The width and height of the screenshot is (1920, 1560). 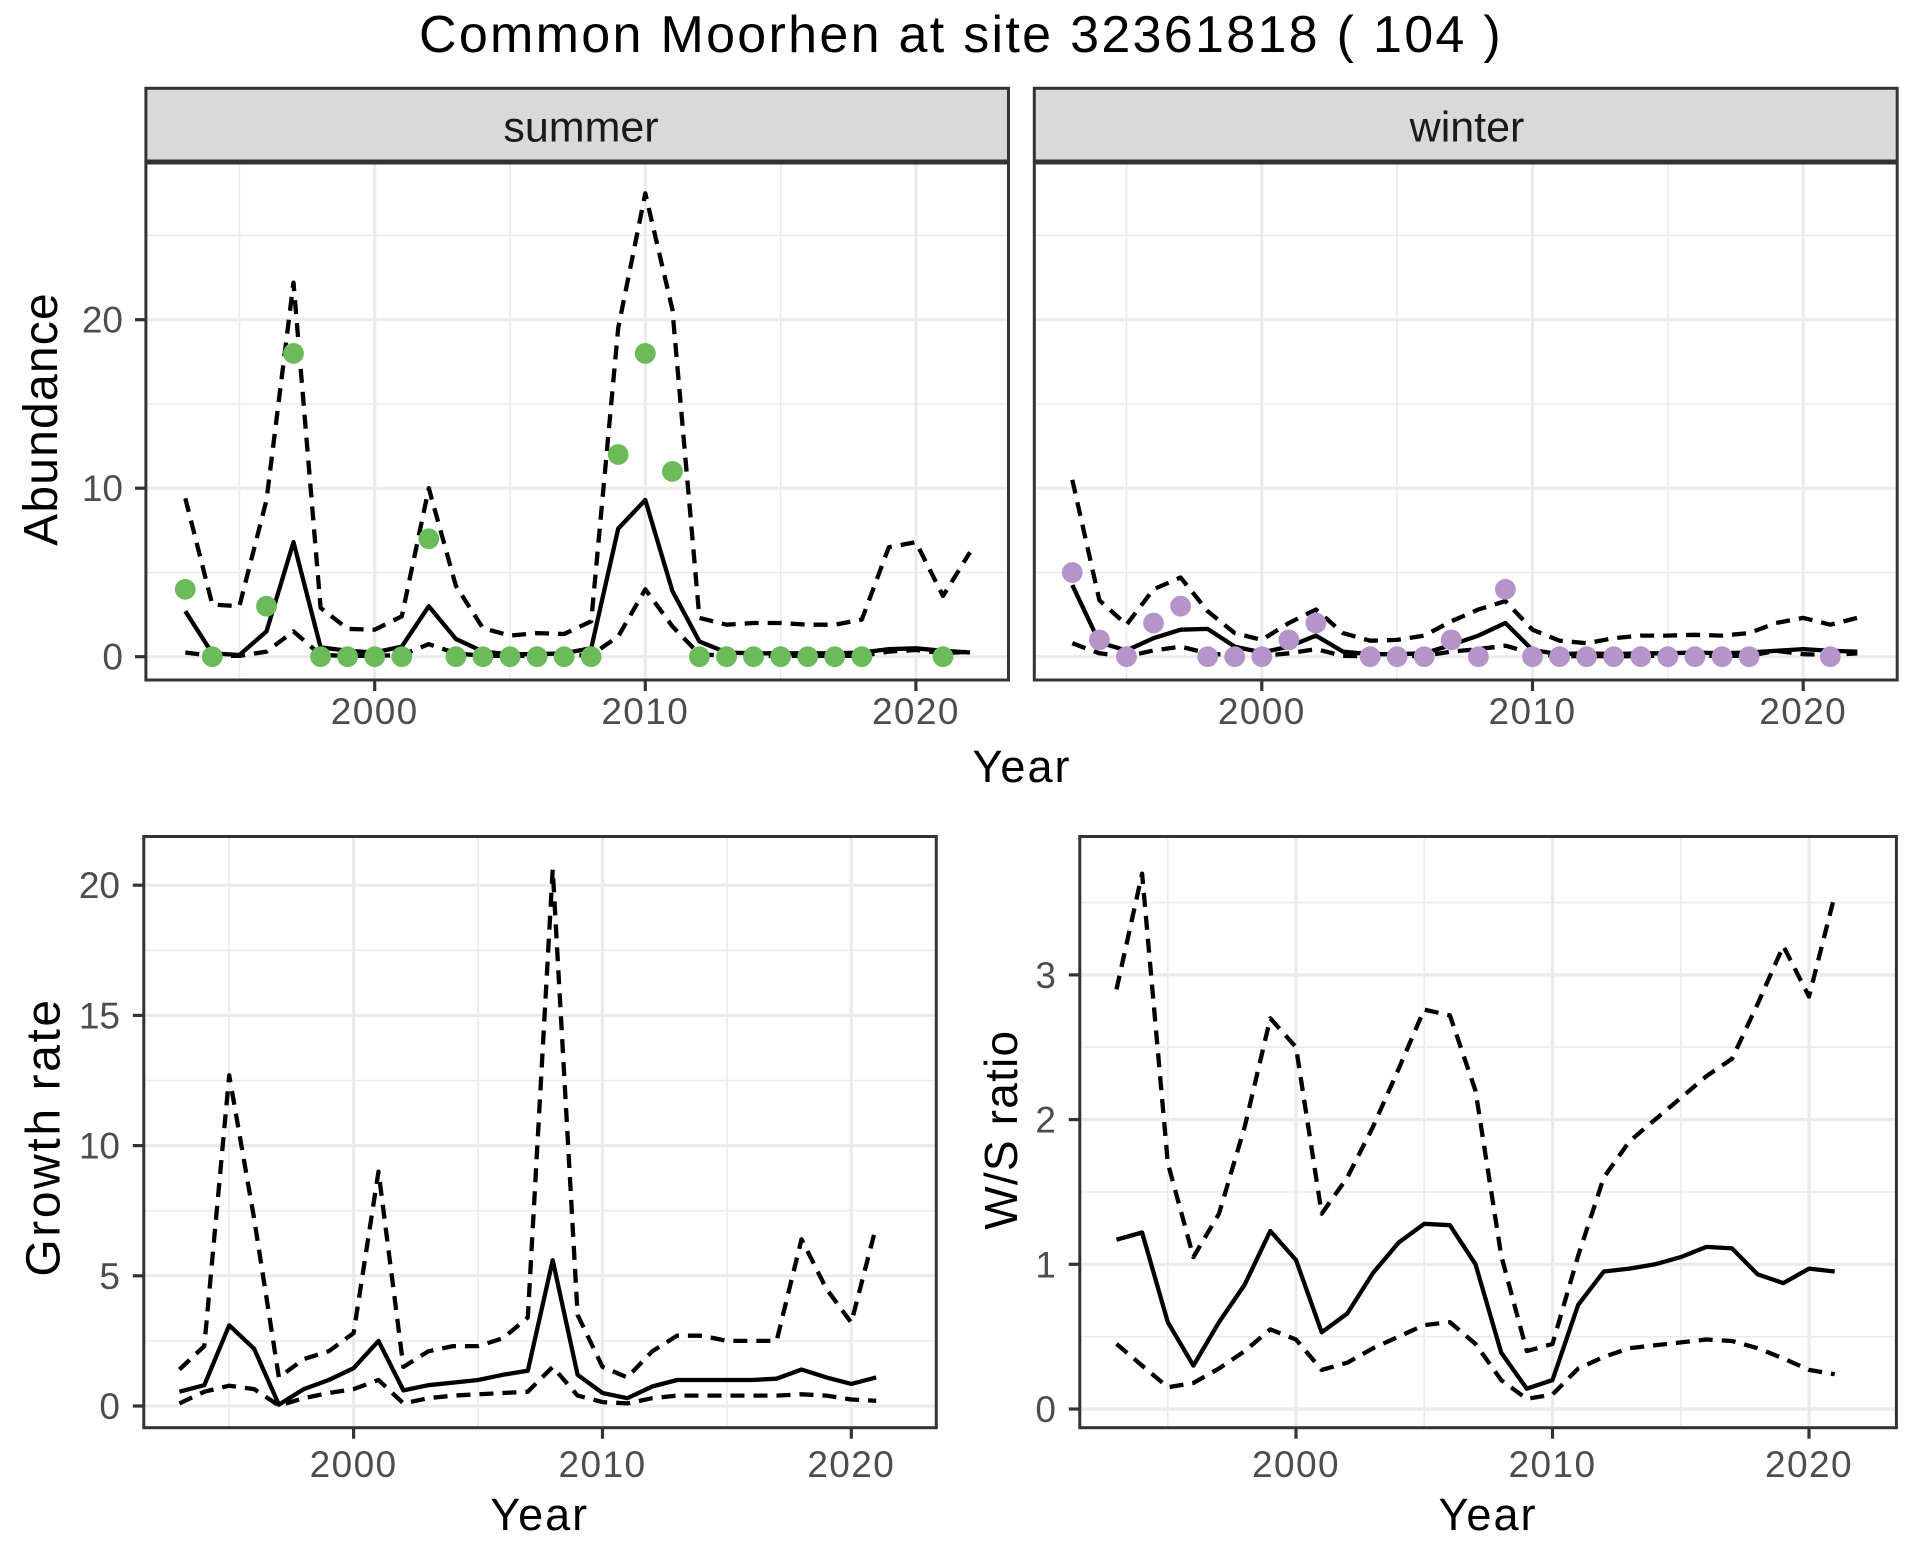 What do you see at coordinates (1045, 1120) in the screenshot?
I see `svg-text: 2` at bounding box center [1045, 1120].